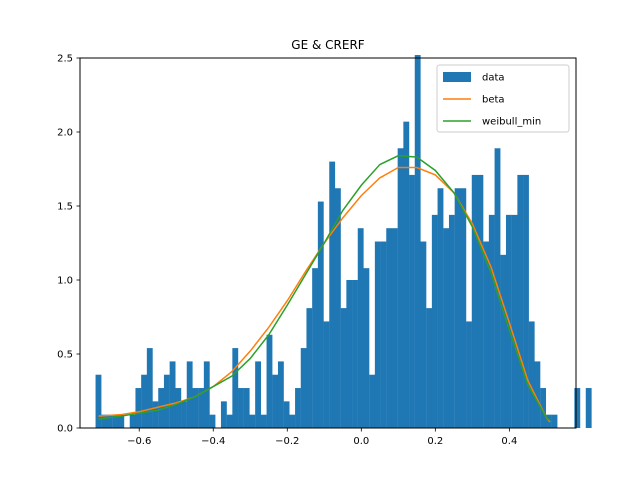 The height and width of the screenshot is (480, 640). What do you see at coordinates (435, 441) in the screenshot?
I see `x-tick-label: 0.2` at bounding box center [435, 441].